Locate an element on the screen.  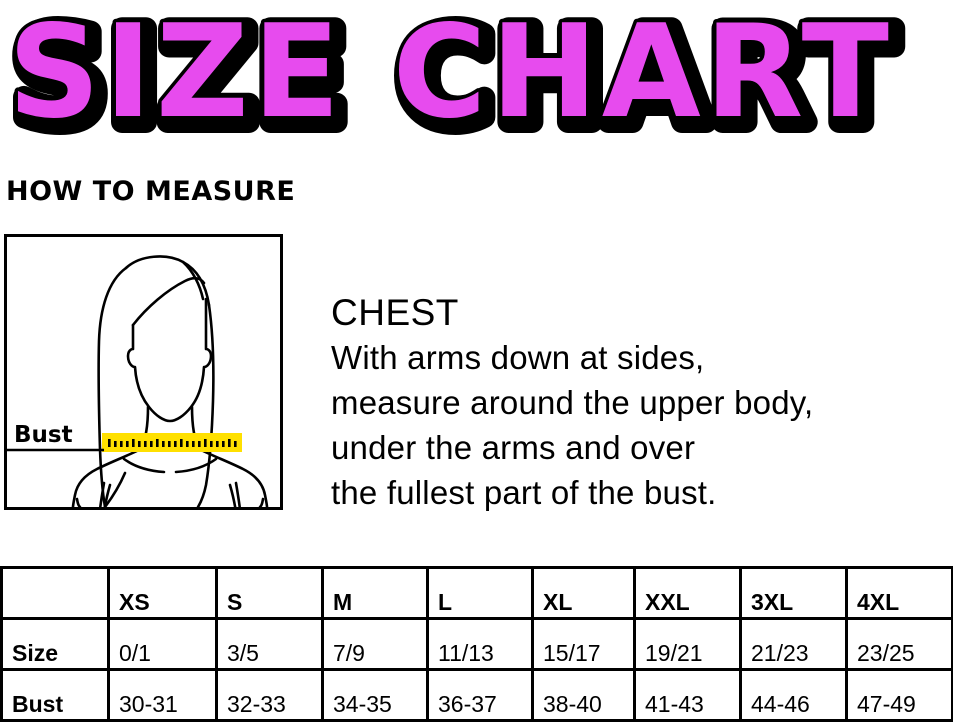
table-corner-cell is located at coordinates (55, 593).